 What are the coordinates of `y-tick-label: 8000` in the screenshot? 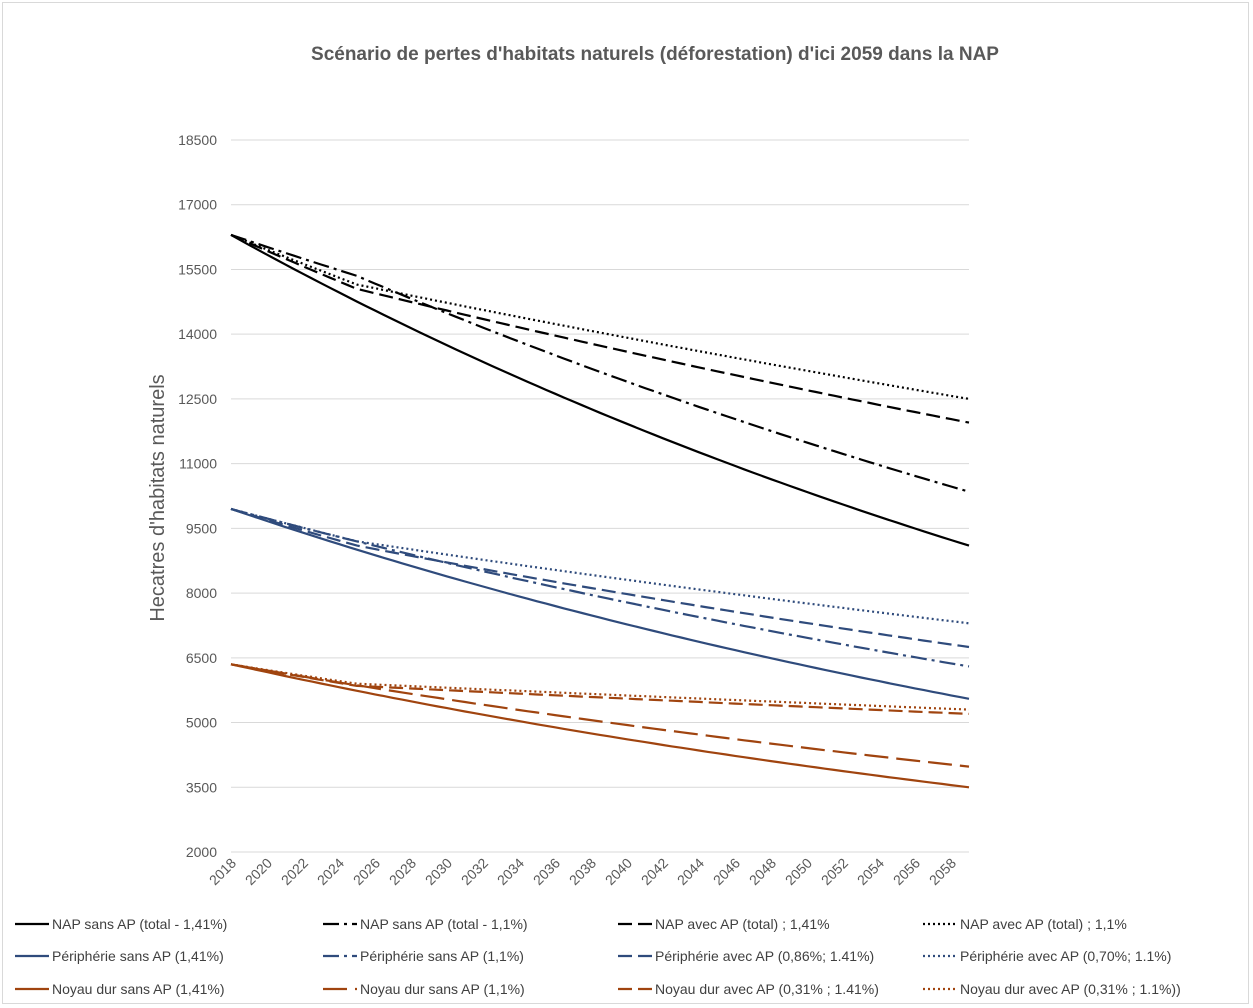 It's located at (201, 593).